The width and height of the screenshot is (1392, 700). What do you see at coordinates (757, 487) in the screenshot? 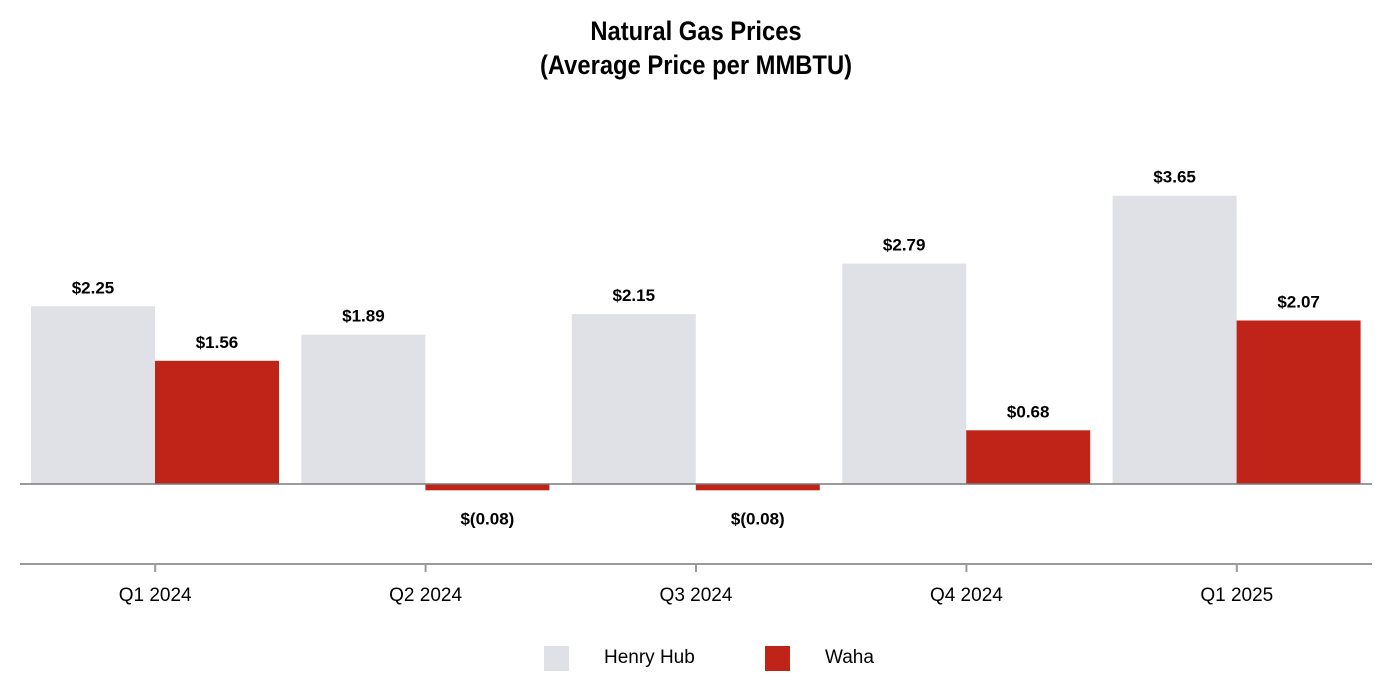
I see `bar-waha-q3-2024` at bounding box center [757, 487].